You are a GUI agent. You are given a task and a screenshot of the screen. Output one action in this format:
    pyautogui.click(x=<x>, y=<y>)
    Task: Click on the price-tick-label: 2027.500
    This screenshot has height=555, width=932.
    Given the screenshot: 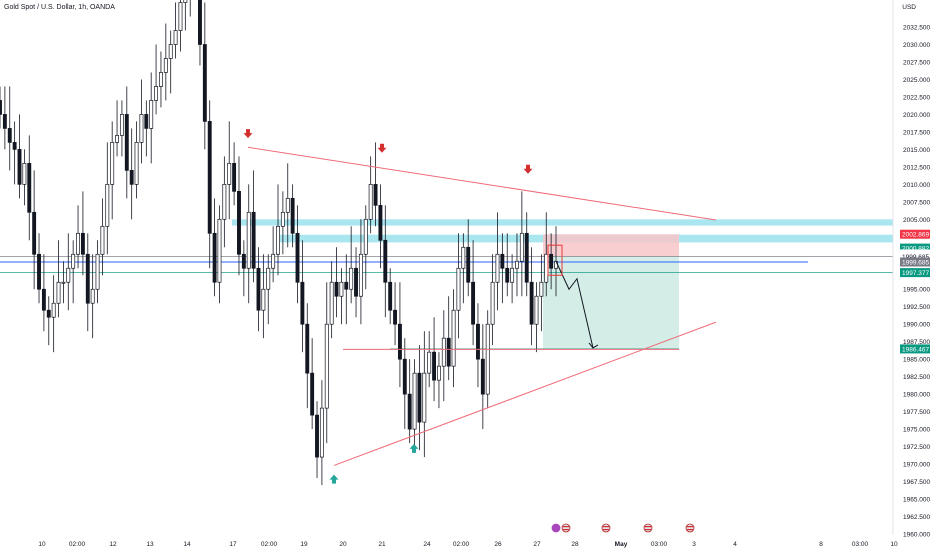 What is the action you would take?
    pyautogui.click(x=916, y=62)
    